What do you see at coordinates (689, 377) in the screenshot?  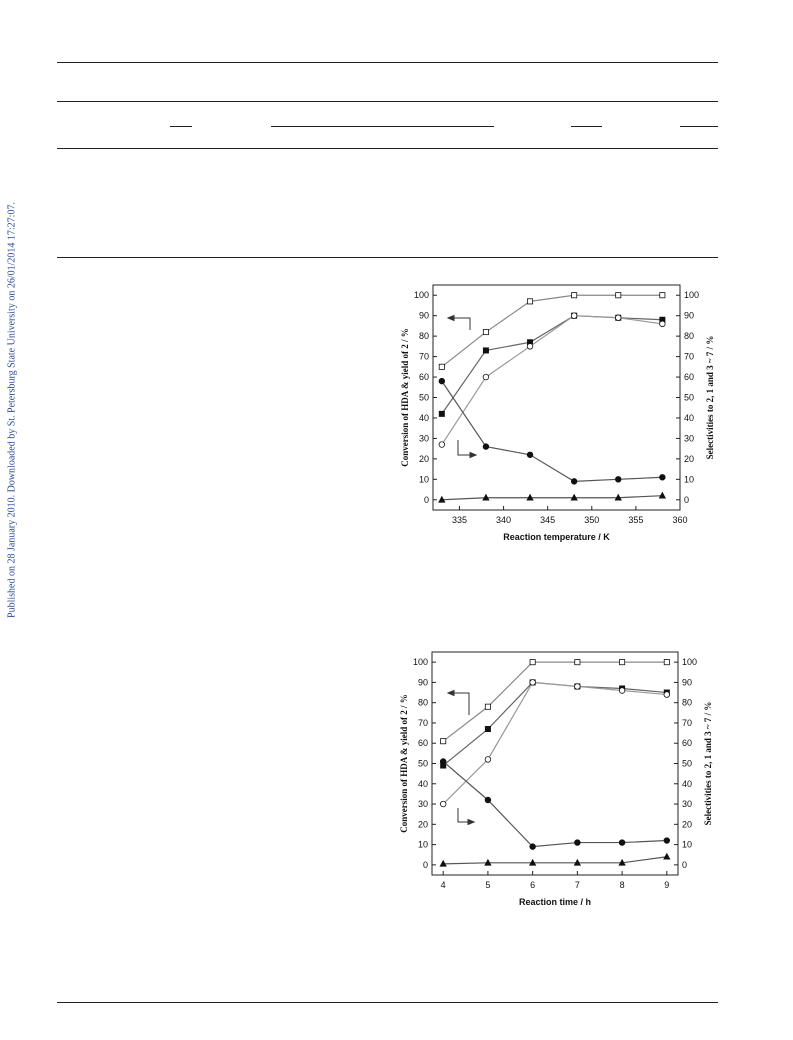 I see `y2-tick-label: 60` at bounding box center [689, 377].